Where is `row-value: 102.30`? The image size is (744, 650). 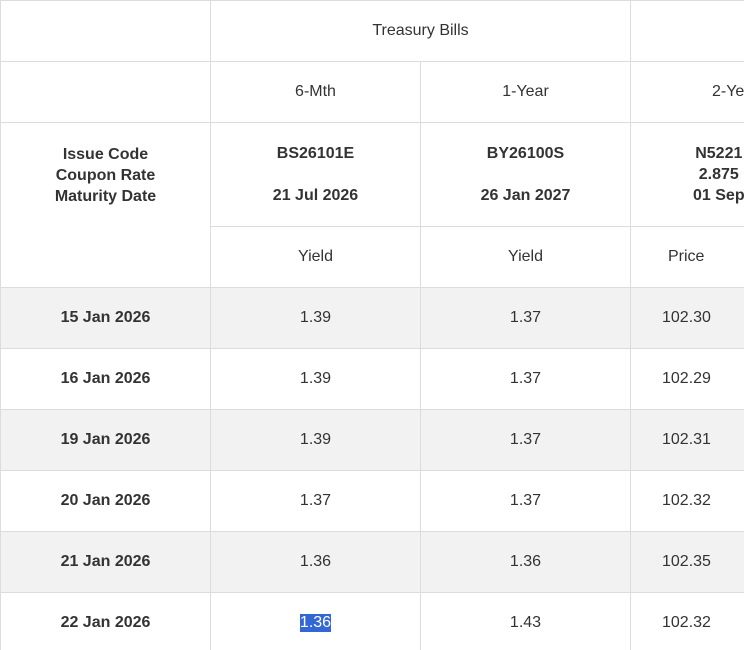
row-value: 102.30 is located at coordinates (686, 317).